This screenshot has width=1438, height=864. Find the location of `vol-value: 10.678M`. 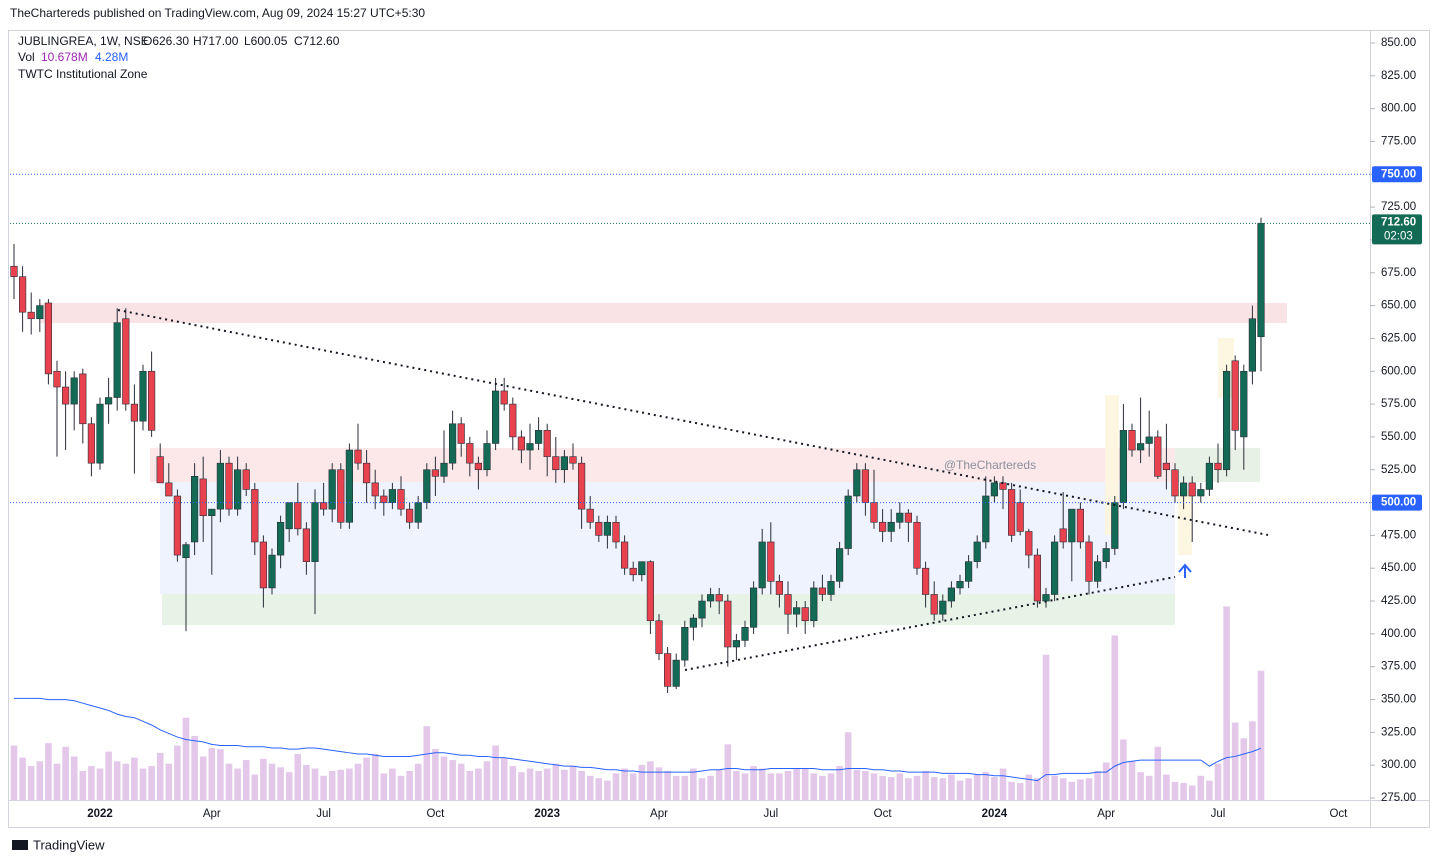

vol-value: 10.678M is located at coordinates (64, 57).